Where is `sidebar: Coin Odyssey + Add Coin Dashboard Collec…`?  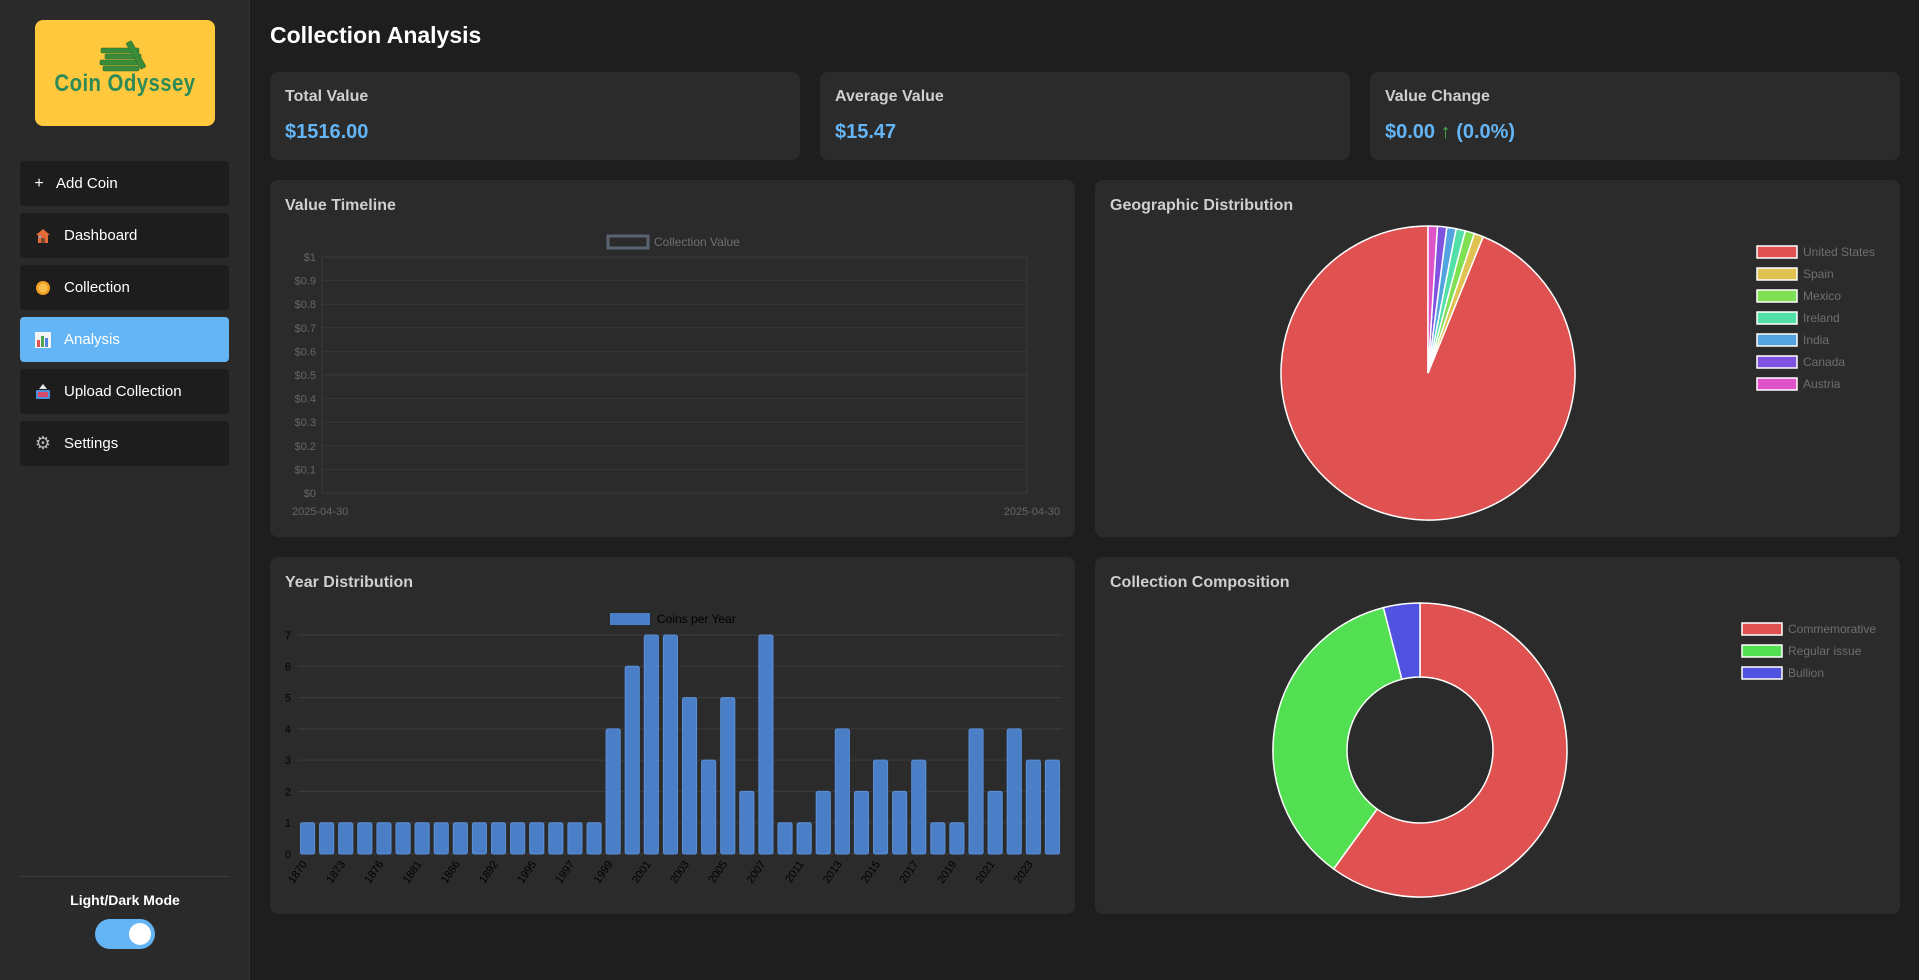
sidebar: Coin Odyssey + Add Coin Dashboard Collec… is located at coordinates (125, 490).